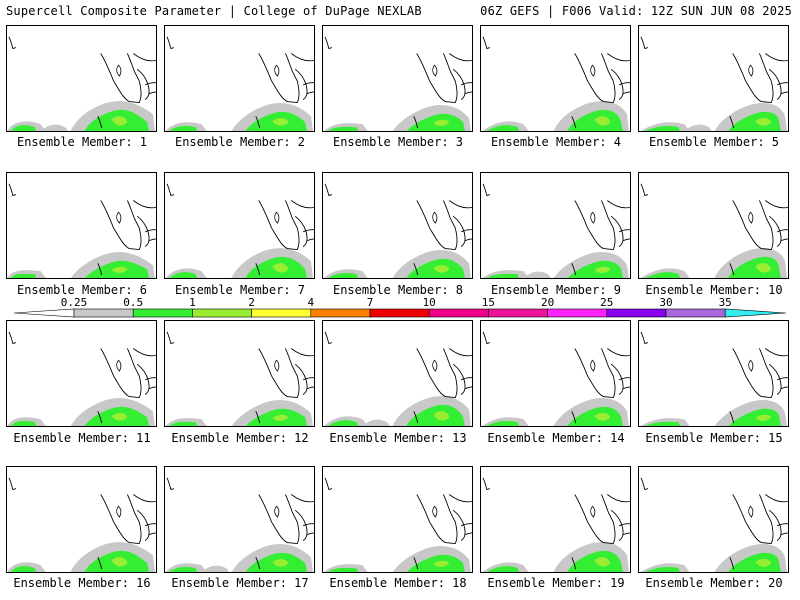 Image resolution: width=800 pixels, height=600 pixels. Describe the element at coordinates (240, 290) in the screenshot. I see `ensemble-member-label: Ensemble Member: 7` at that location.